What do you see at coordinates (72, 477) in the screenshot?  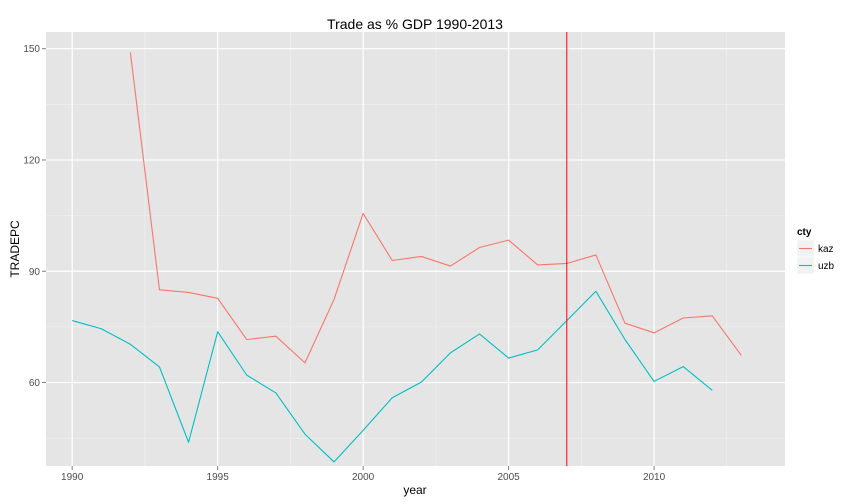 I see `x-tick-label: 1990` at bounding box center [72, 477].